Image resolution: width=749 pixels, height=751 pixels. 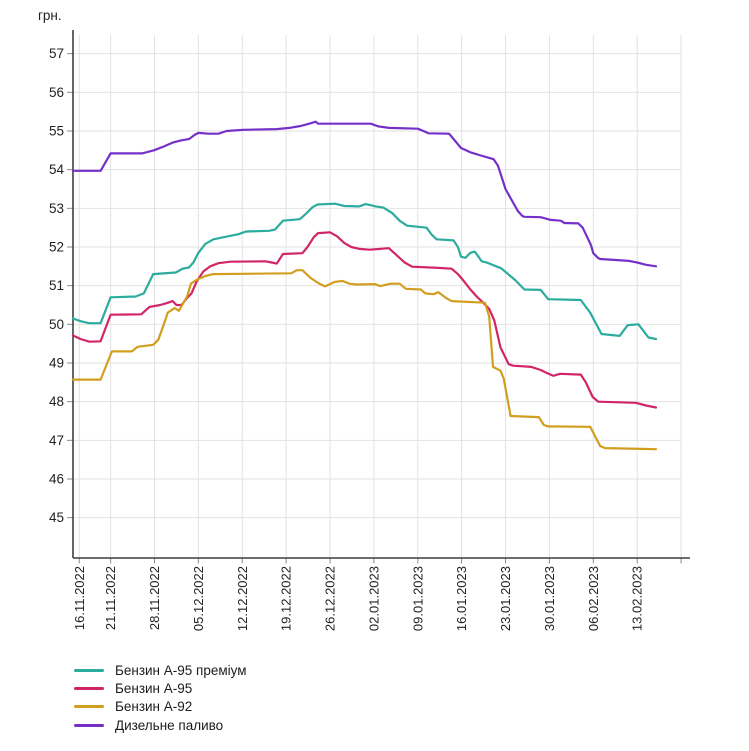 I want to click on legend-item-a92: Бензин А-92, so click(x=160, y=707).